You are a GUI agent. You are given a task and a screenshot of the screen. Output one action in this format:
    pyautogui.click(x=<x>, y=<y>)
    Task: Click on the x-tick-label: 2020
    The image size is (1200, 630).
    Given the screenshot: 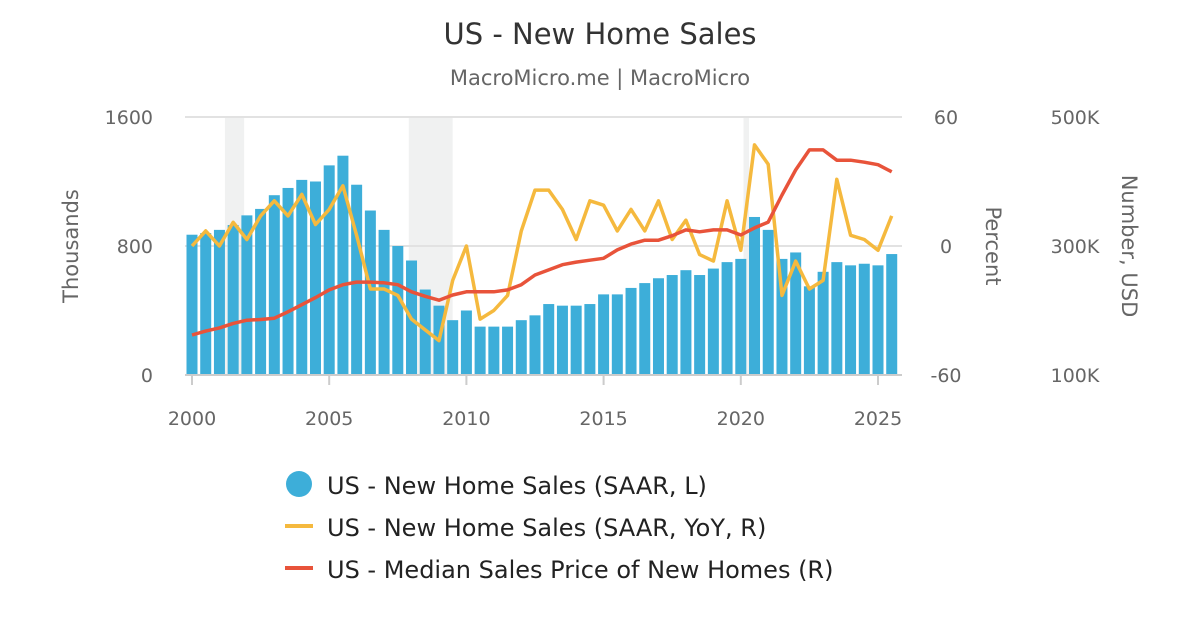 What is the action you would take?
    pyautogui.click(x=741, y=419)
    